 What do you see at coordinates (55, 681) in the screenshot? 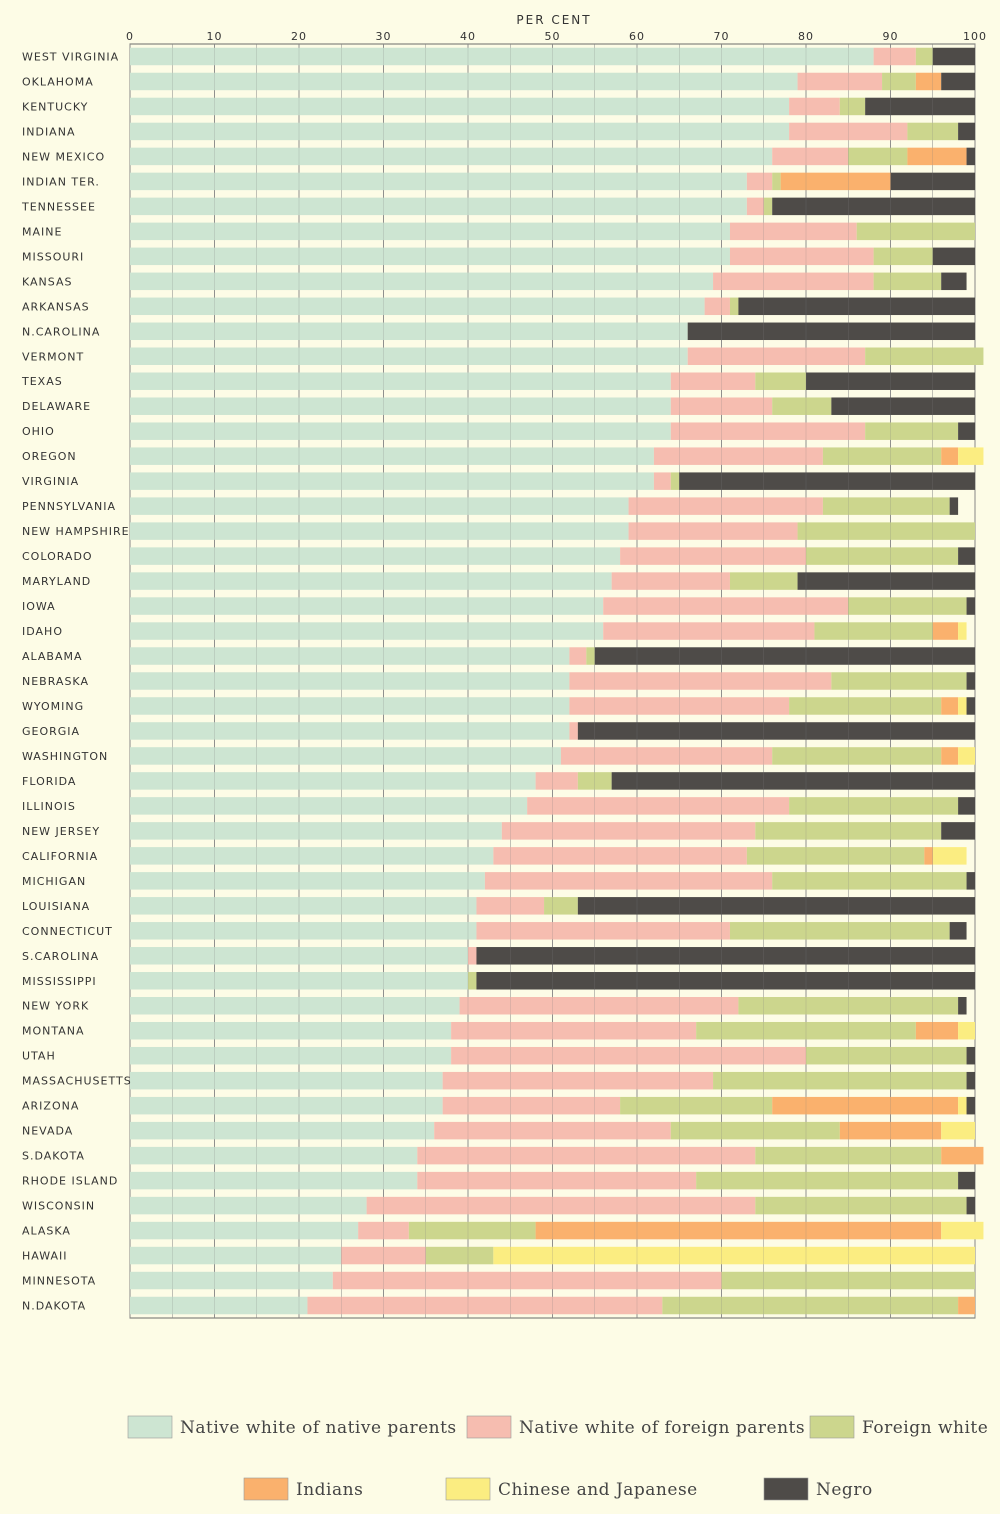
I see `row-label: NEBRASKA` at bounding box center [55, 681].